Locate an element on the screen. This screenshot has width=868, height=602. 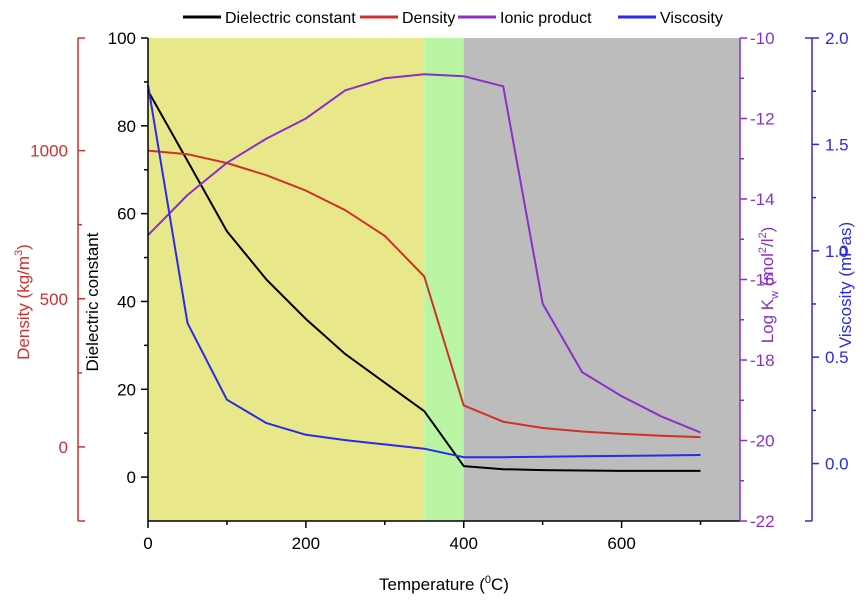
legend-label-dielectric: Dielectric constant is located at coordinates (290, 18).